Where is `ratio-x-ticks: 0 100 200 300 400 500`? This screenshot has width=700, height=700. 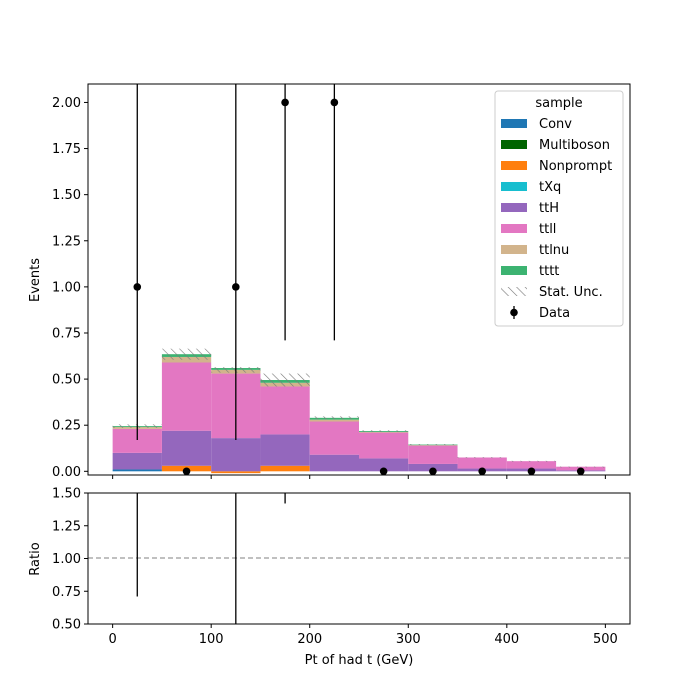
ratio-x-ticks: 0 100 200 300 400 500 is located at coordinates (363, 635).